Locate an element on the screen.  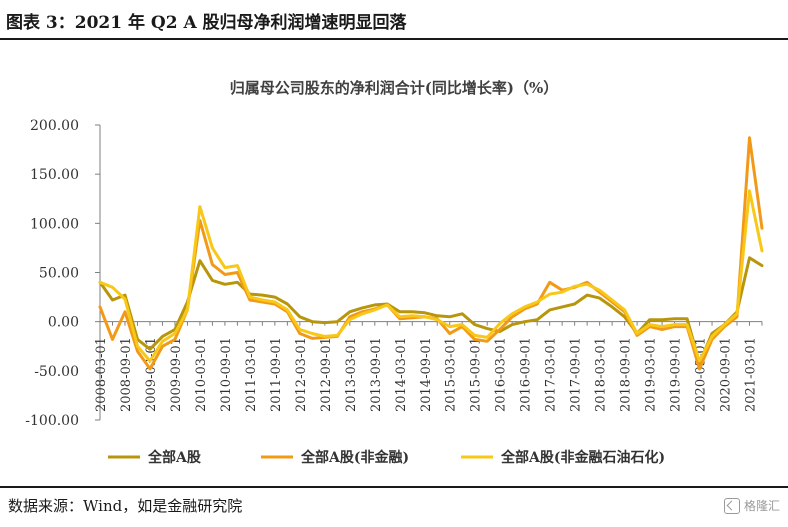
x-tick-label: 2011-09-01 is located at coordinates (276, 374).